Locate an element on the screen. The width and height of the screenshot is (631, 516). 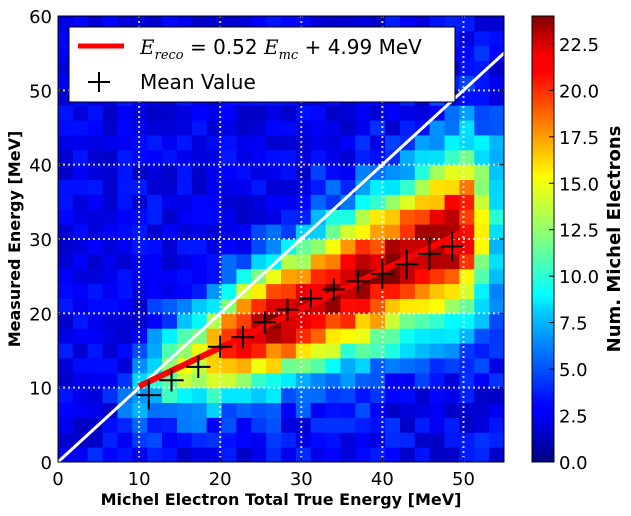
legend-box is located at coordinates (262, 64).